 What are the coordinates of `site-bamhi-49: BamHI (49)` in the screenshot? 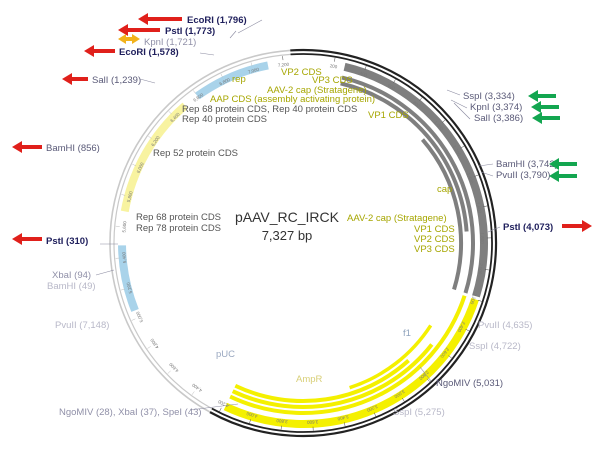 It's located at (71, 286).